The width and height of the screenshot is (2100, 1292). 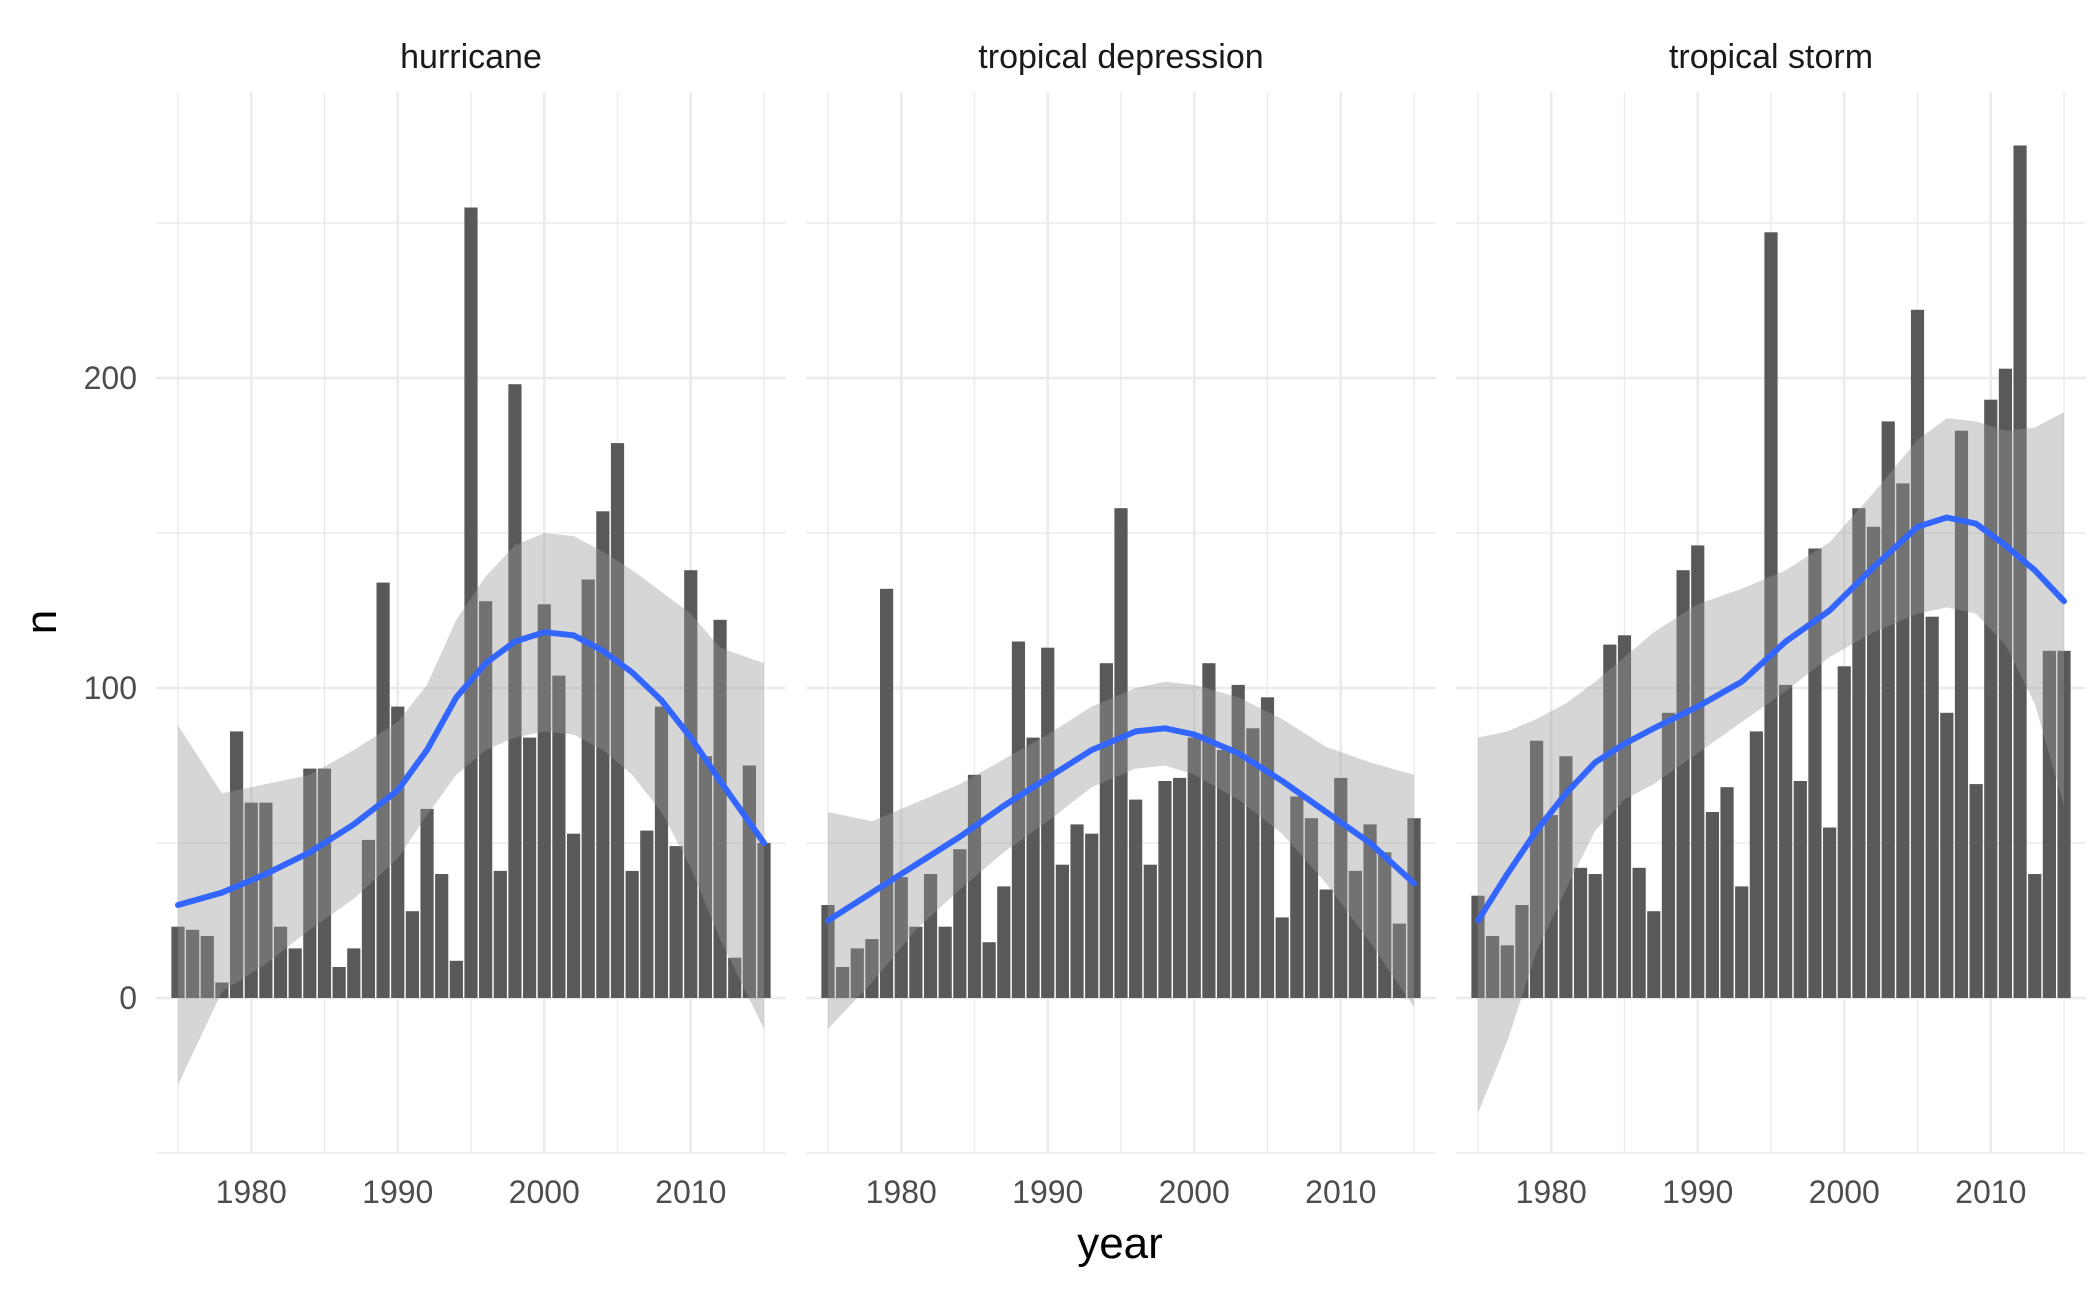 What do you see at coordinates (828, 951) in the screenshot?
I see `bar-1975` at bounding box center [828, 951].